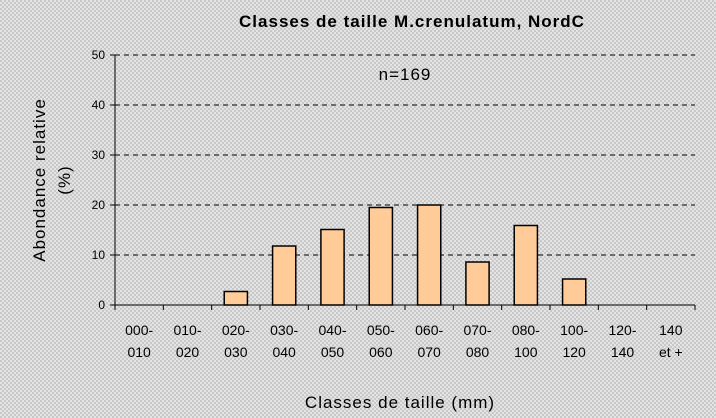  I want to click on x-tick-label: 000-010, so click(139, 341).